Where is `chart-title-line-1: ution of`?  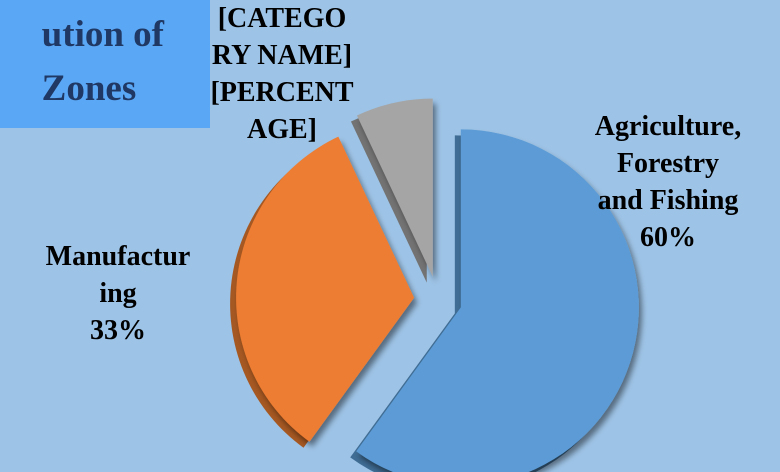
chart-title-line-1: ution of is located at coordinates (102, 34).